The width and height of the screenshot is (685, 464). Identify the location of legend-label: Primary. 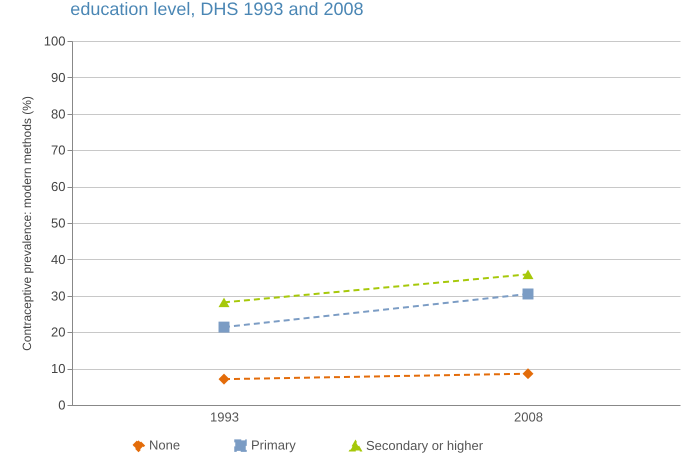
(273, 445).